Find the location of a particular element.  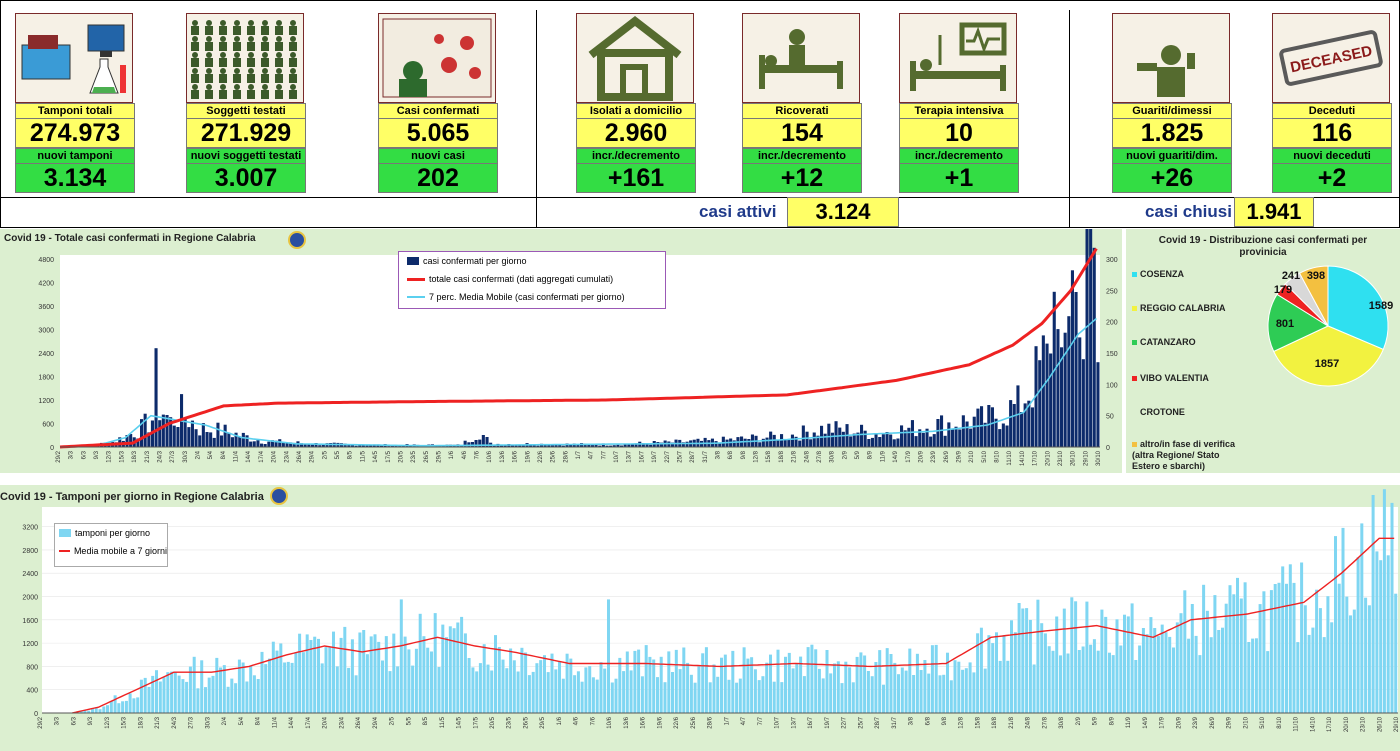

x-tick-label: 28/6 is located at coordinates (566, 456).